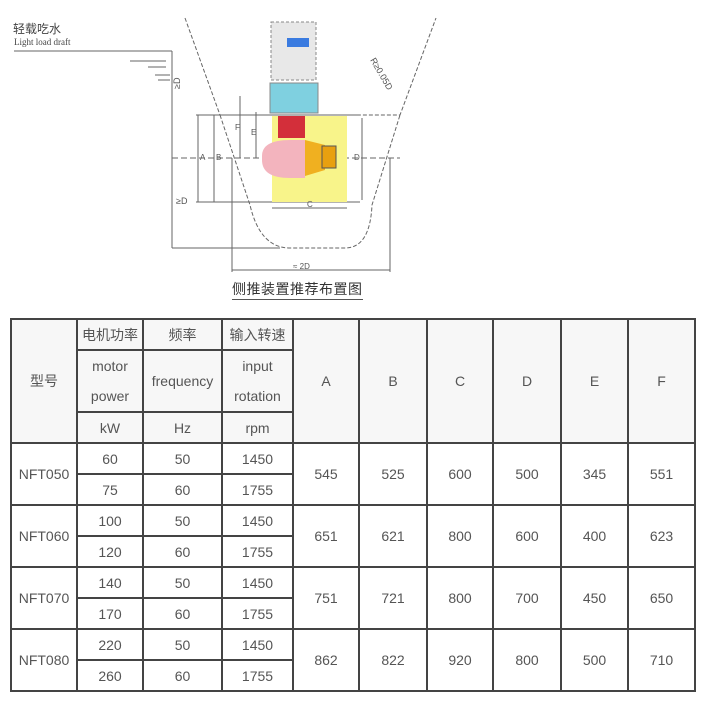  I want to click on header-freq-unit: Hz, so click(182, 427).